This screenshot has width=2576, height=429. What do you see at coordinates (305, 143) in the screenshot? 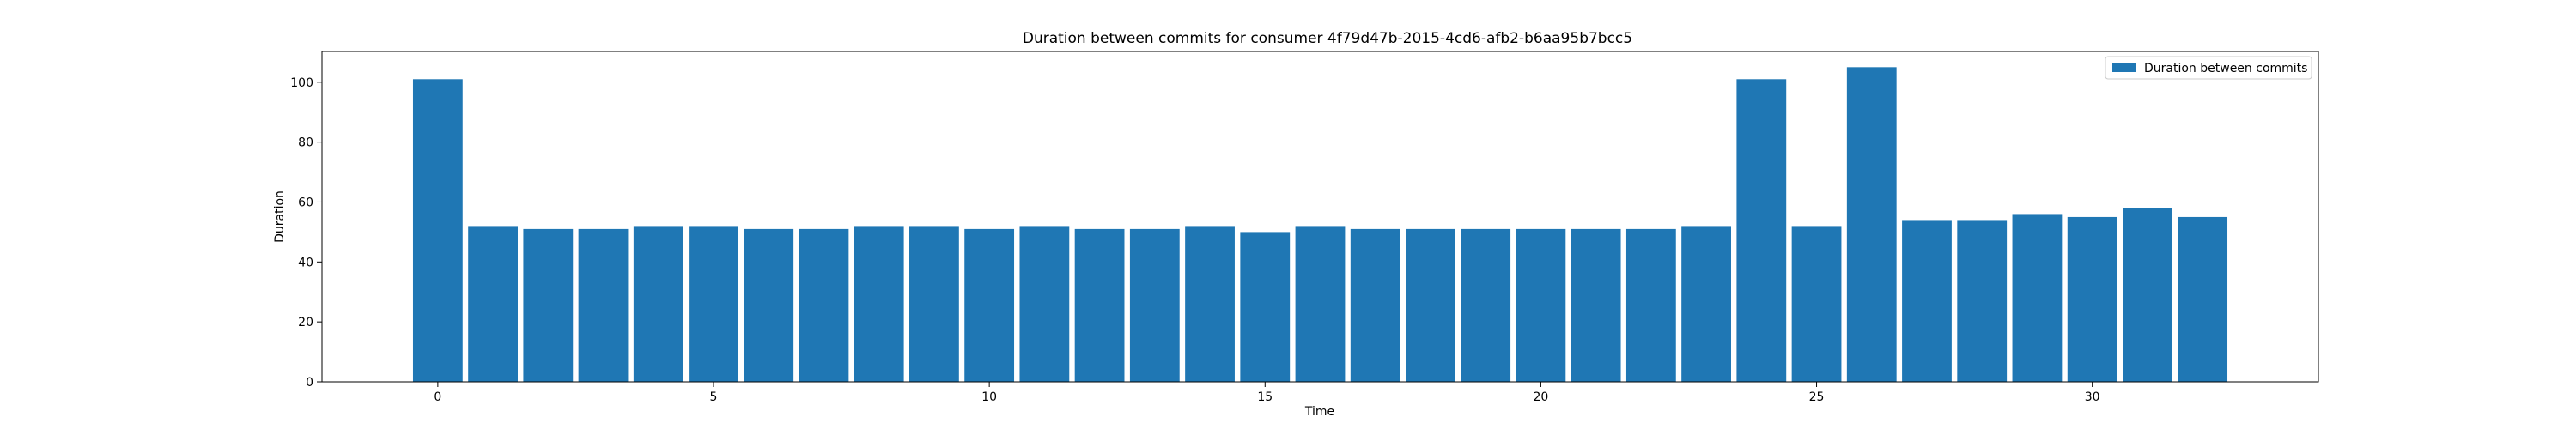
I see `y-tick-label: 80` at bounding box center [305, 143].